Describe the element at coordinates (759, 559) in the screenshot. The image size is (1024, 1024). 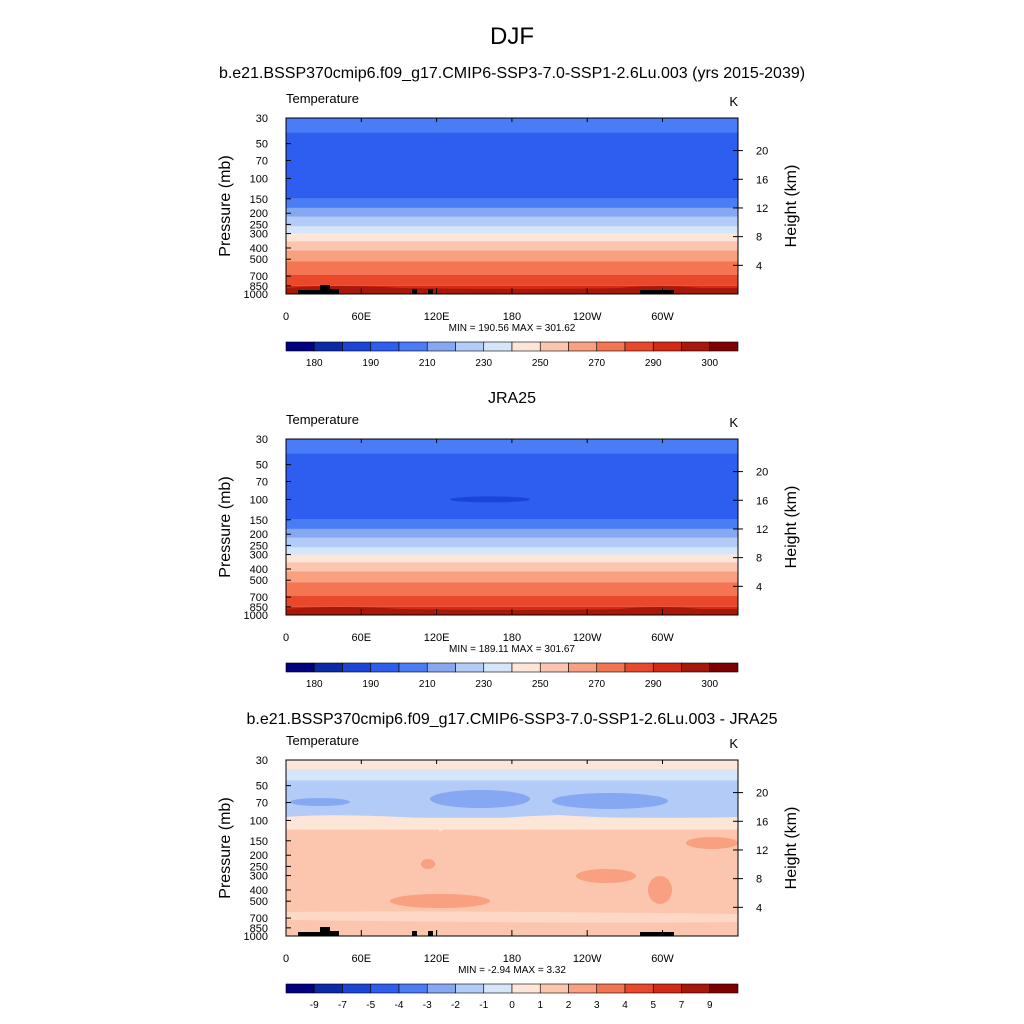
I see `y2-tick-label: 8` at that location.